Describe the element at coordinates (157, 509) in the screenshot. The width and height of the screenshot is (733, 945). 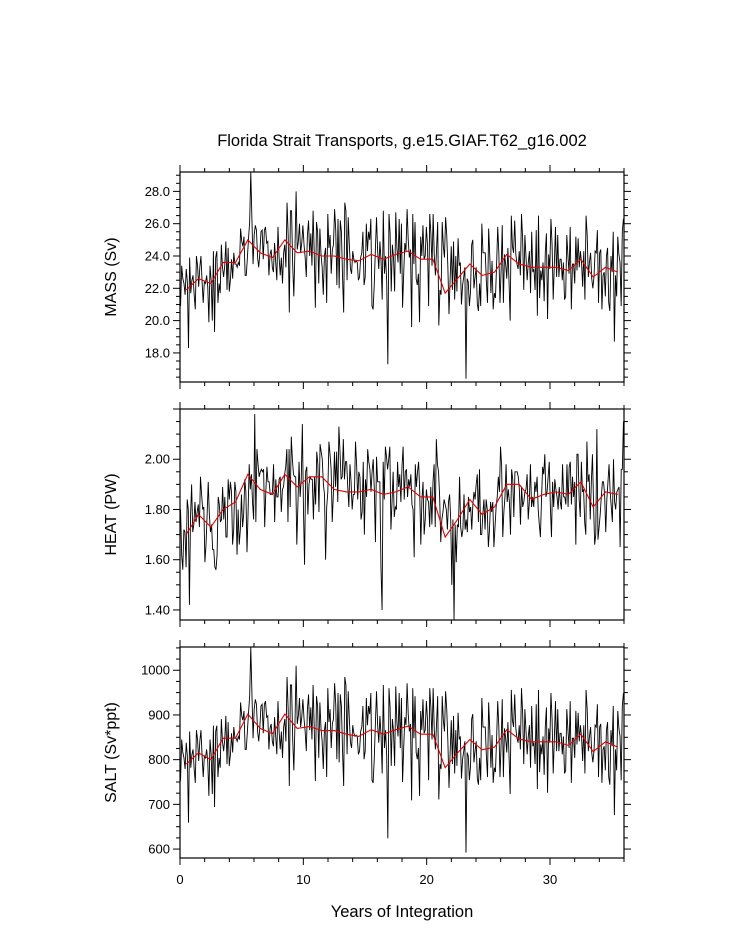
I see `heat-ytick-label: 1.80` at that location.